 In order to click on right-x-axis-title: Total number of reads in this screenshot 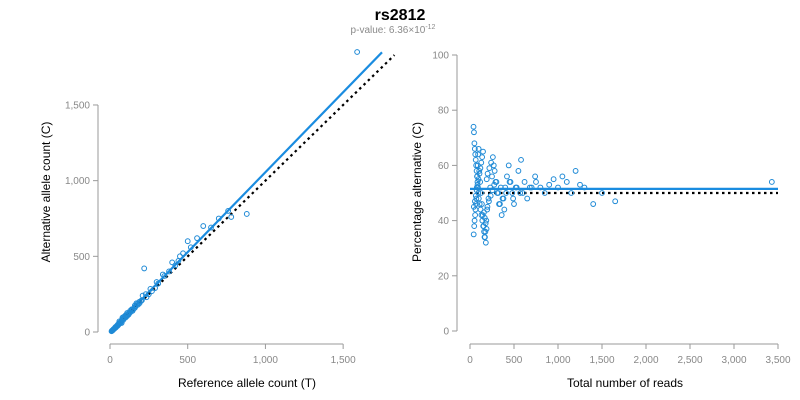, I will do `click(625, 383)`.